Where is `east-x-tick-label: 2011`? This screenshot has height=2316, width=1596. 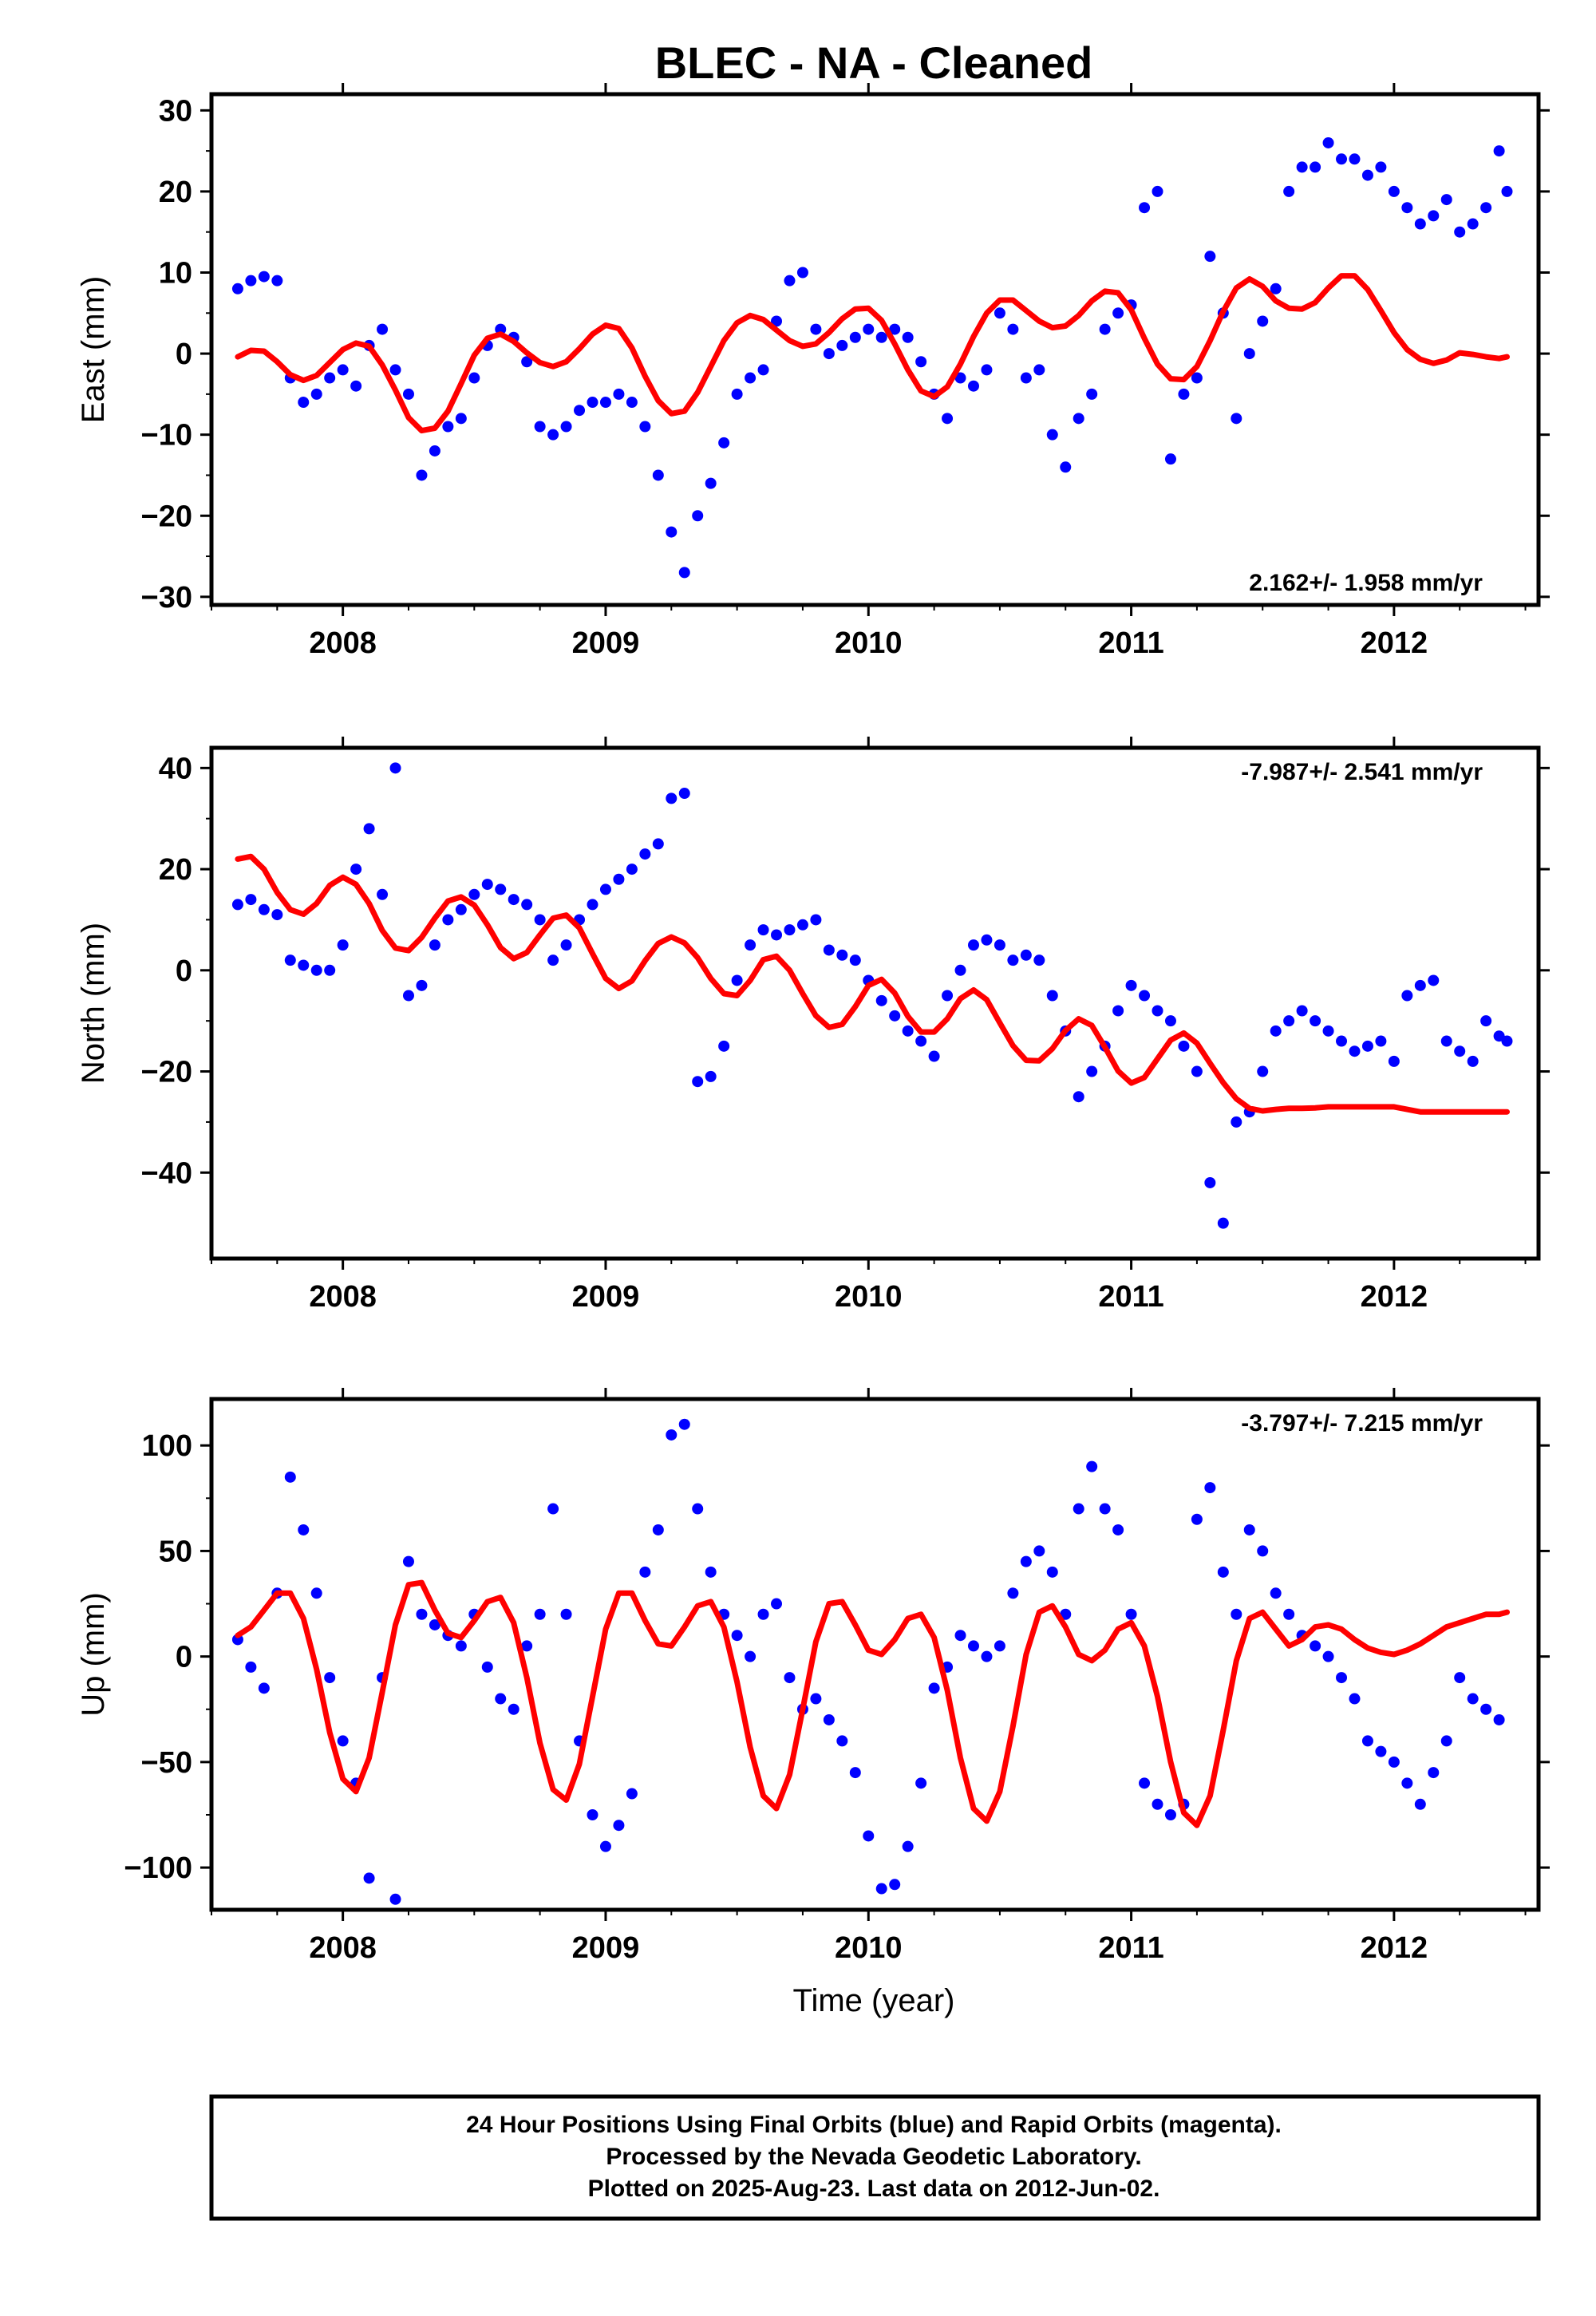
east-x-tick-label: 2011 is located at coordinates (1130, 643).